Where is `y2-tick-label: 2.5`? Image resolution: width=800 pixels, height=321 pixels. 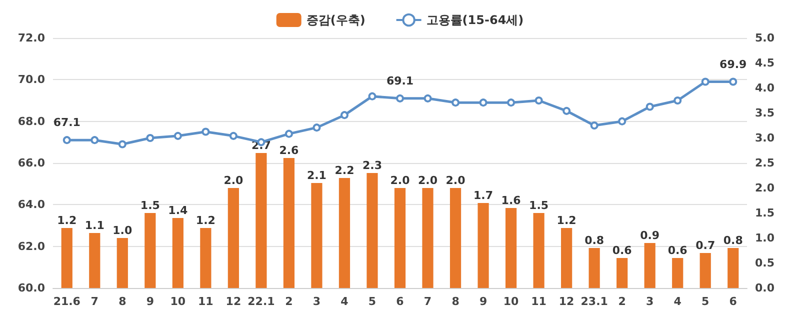
y2-tick-label: 2.5 is located at coordinates (764, 163).